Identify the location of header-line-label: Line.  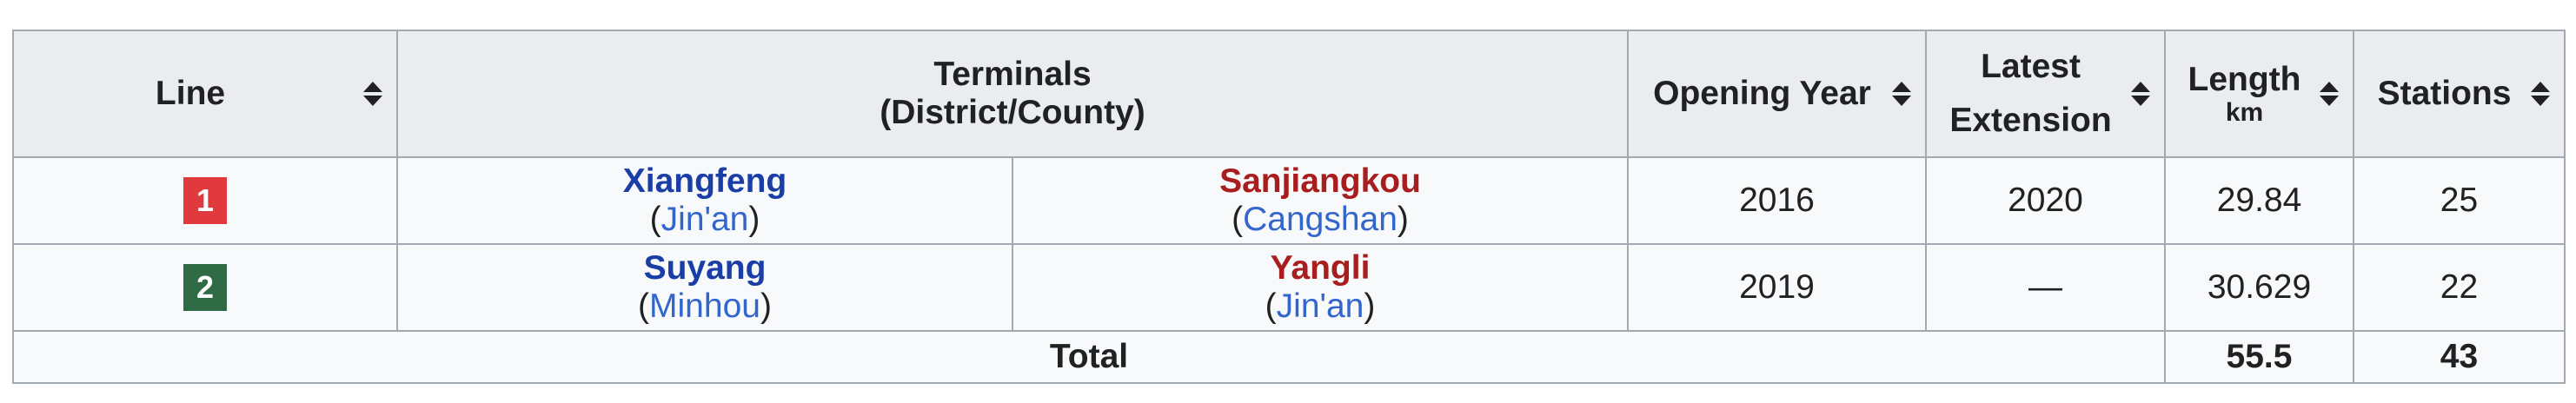
(190, 94).